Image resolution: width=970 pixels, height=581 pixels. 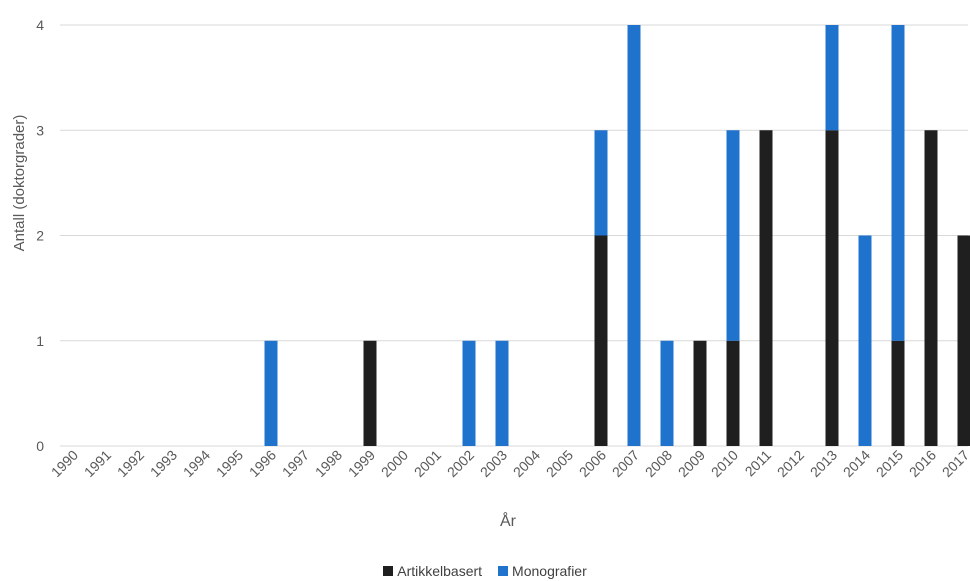 What do you see at coordinates (601, 183) in the screenshot?
I see `bar-monografier-2006` at bounding box center [601, 183].